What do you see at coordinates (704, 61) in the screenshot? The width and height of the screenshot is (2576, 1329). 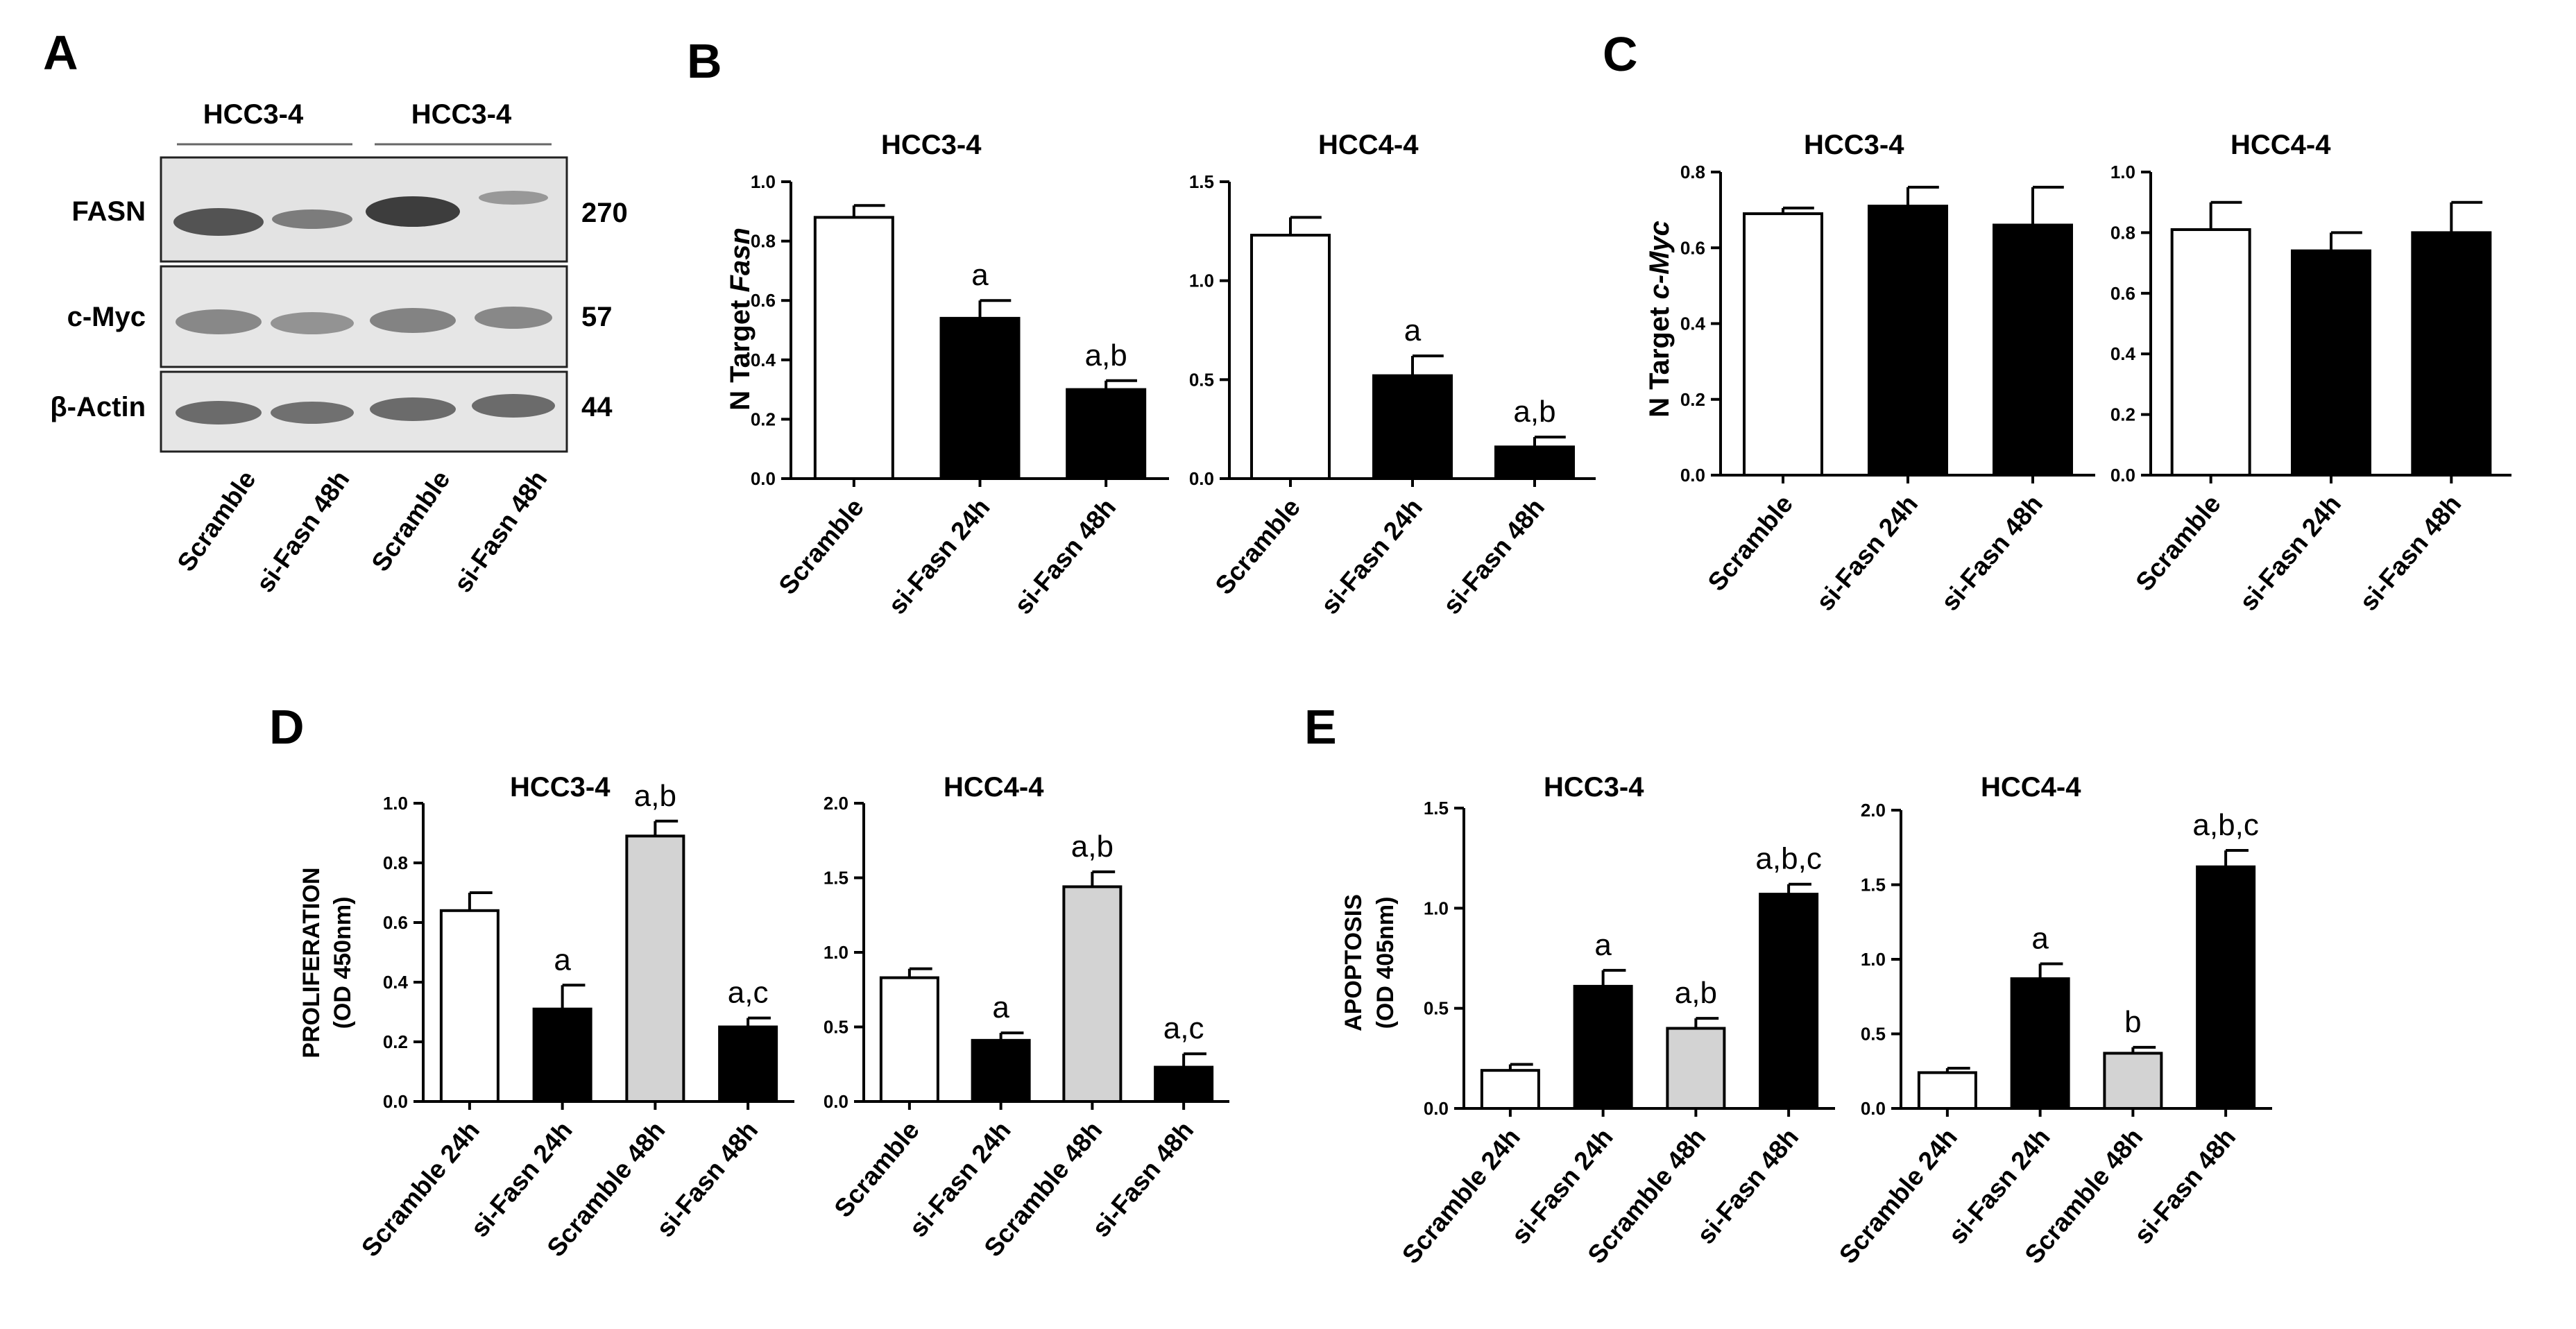 I see `panel-letter-b: B` at bounding box center [704, 61].